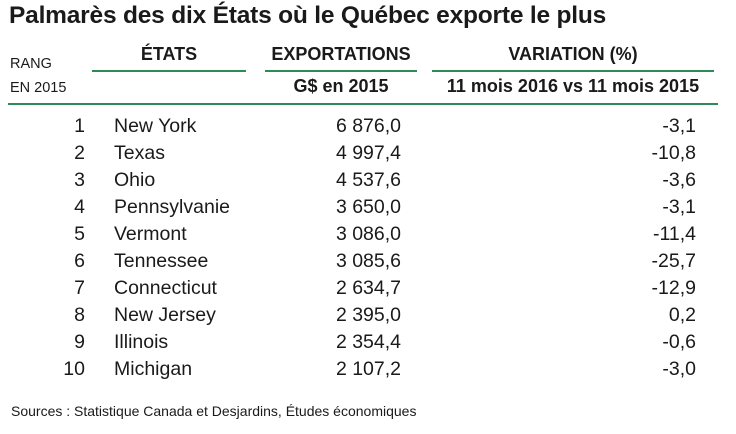 Image resolution: width=736 pixels, height=434 pixels. I want to click on table-row: 2 Texas 4 997,4 -10,8, so click(368, 153).